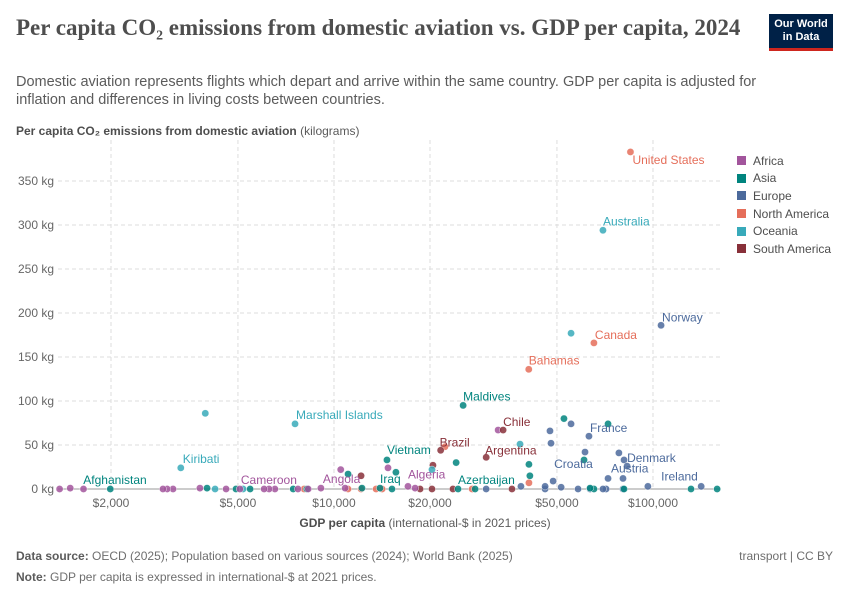 The width and height of the screenshot is (850, 600). What do you see at coordinates (427, 474) in the screenshot?
I see `point-label: Algeria` at bounding box center [427, 474].